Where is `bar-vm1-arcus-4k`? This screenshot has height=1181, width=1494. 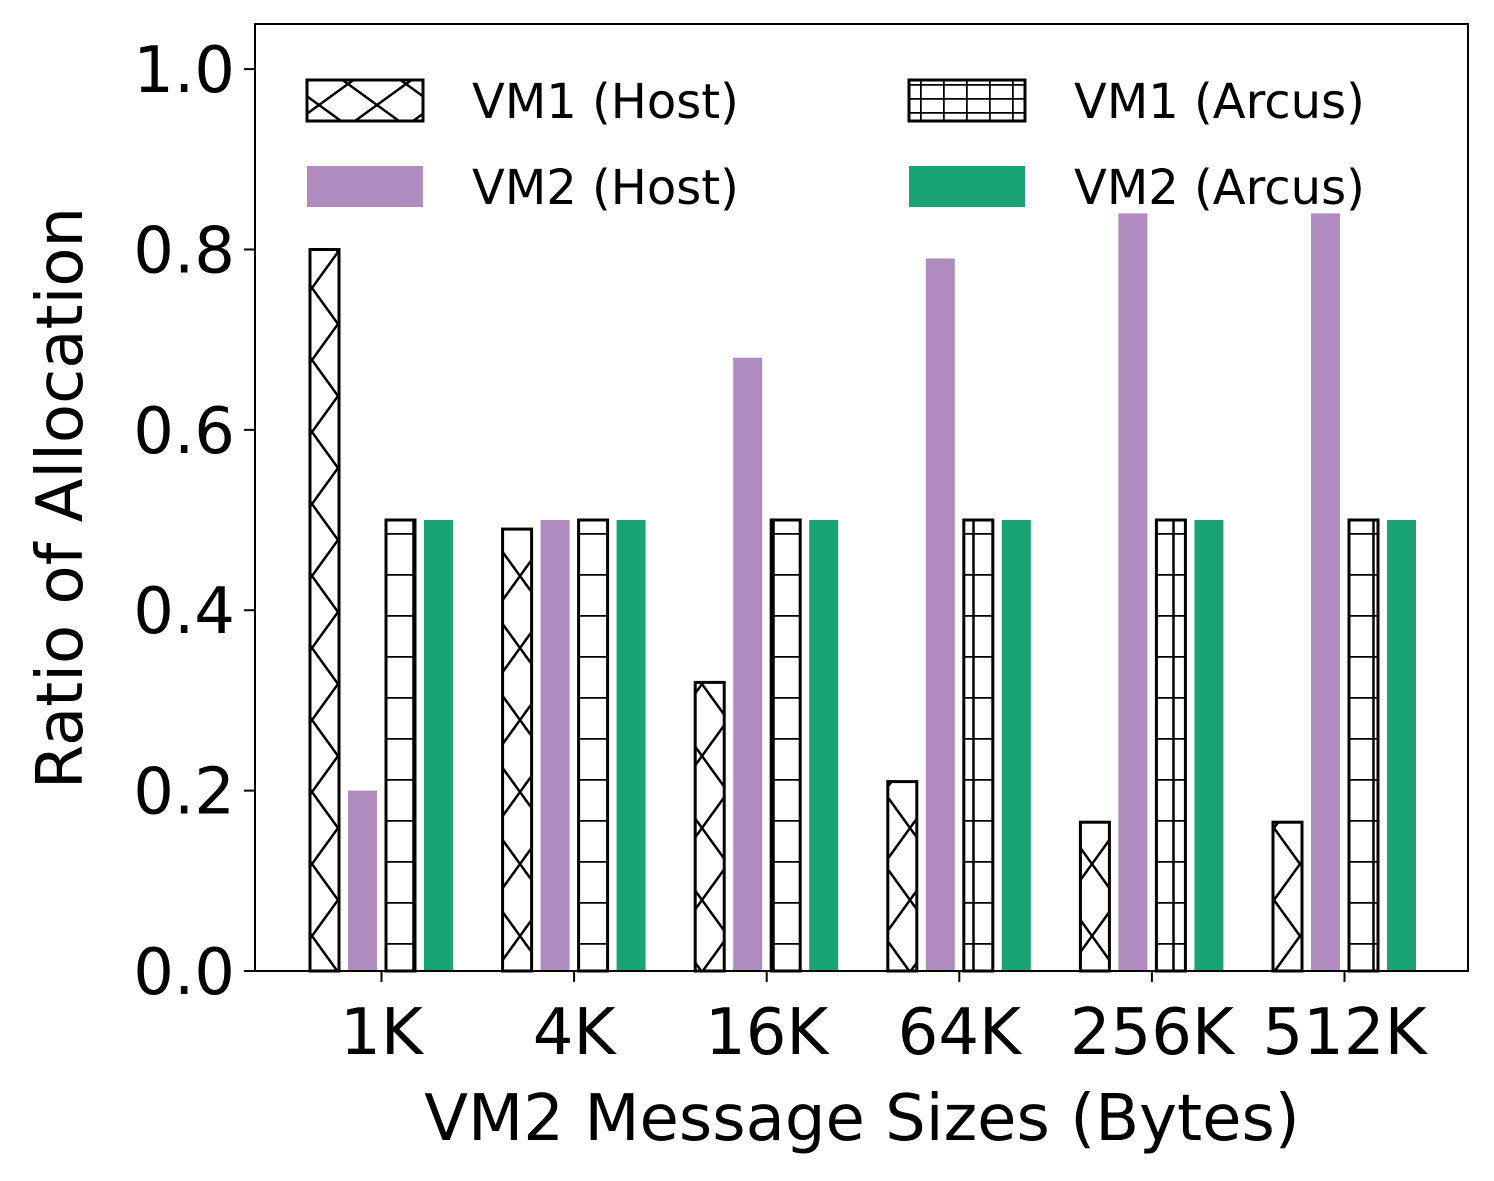 bar-vm1-arcus-4k is located at coordinates (593, 745).